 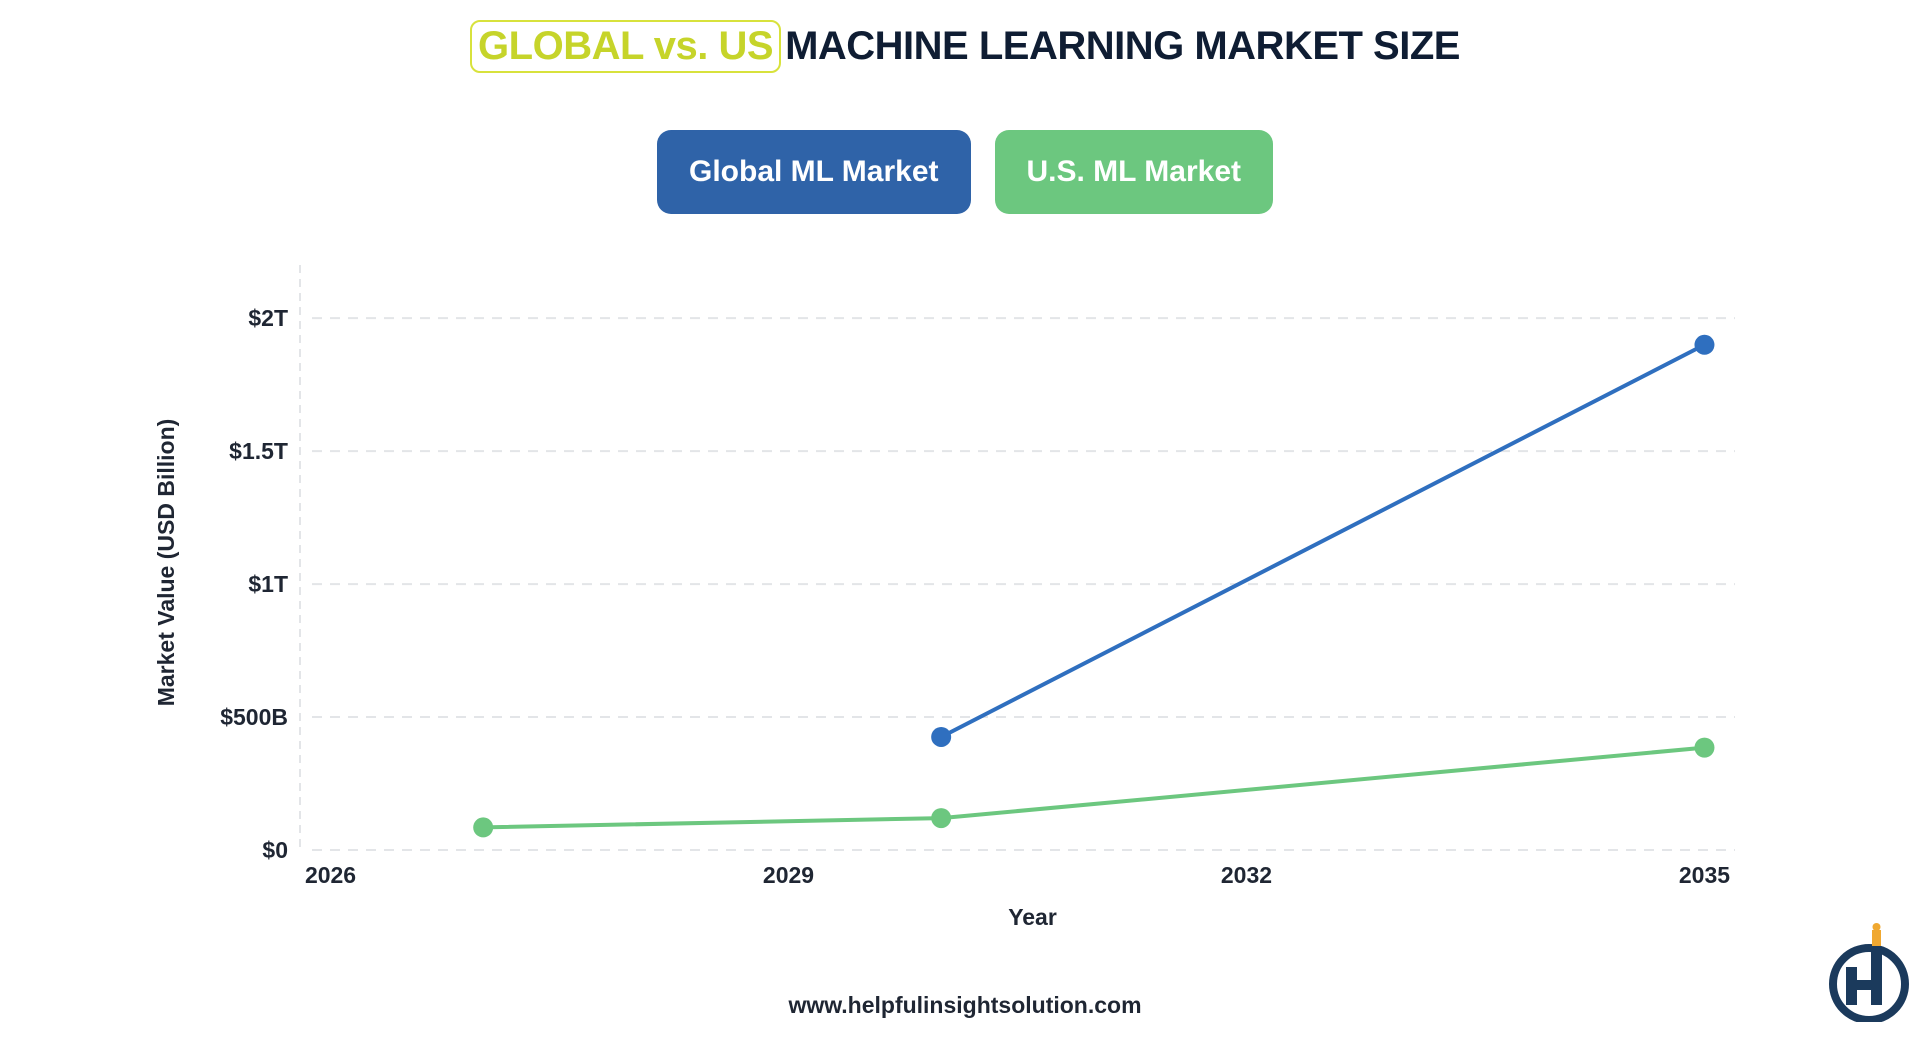 I want to click on legend-us-ml-market-button: U.S. ML Market, so click(x=1133, y=172).